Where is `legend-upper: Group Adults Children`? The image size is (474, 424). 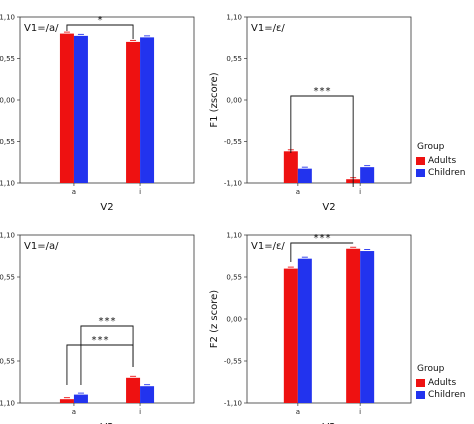
legend-upper: Group Adults Children is located at coordinates (440, 160).